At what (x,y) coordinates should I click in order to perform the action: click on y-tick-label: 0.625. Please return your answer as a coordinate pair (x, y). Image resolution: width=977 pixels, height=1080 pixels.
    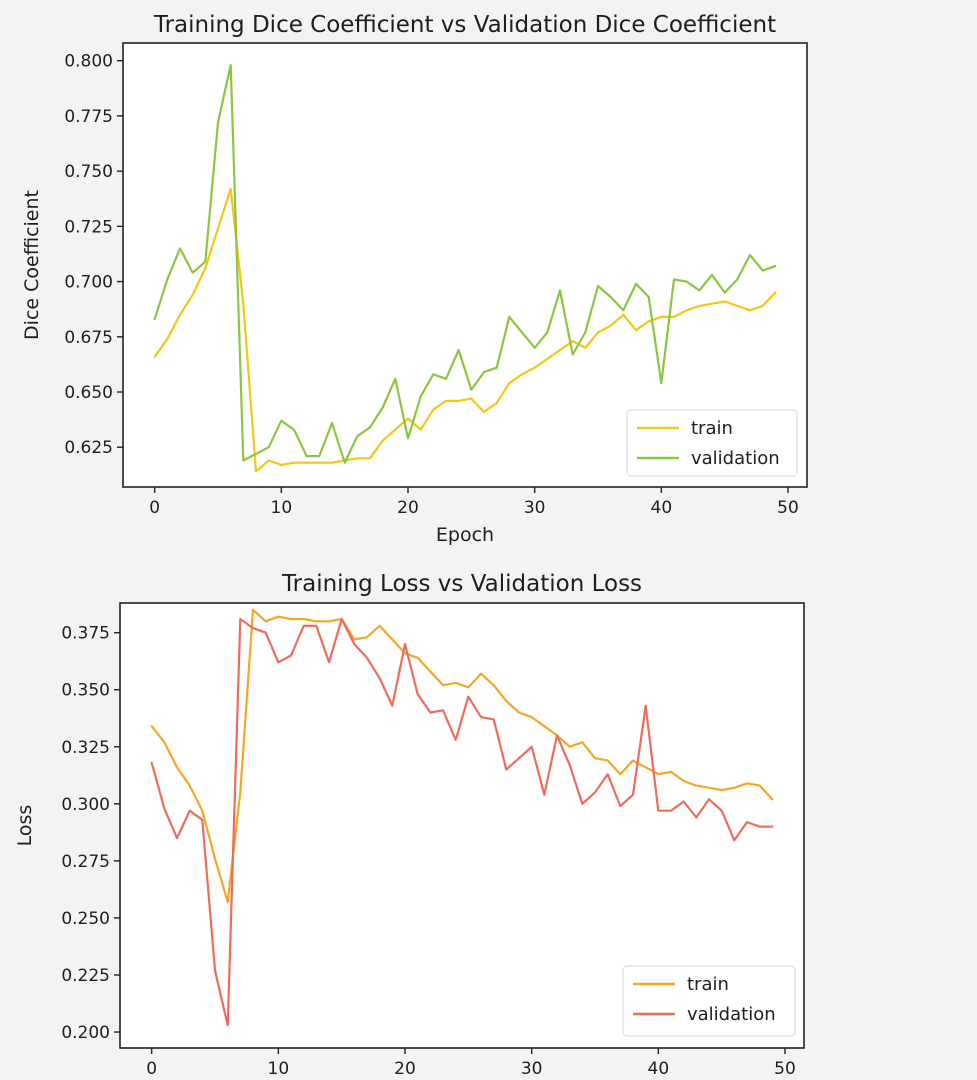
    Looking at the image, I should click on (88, 448).